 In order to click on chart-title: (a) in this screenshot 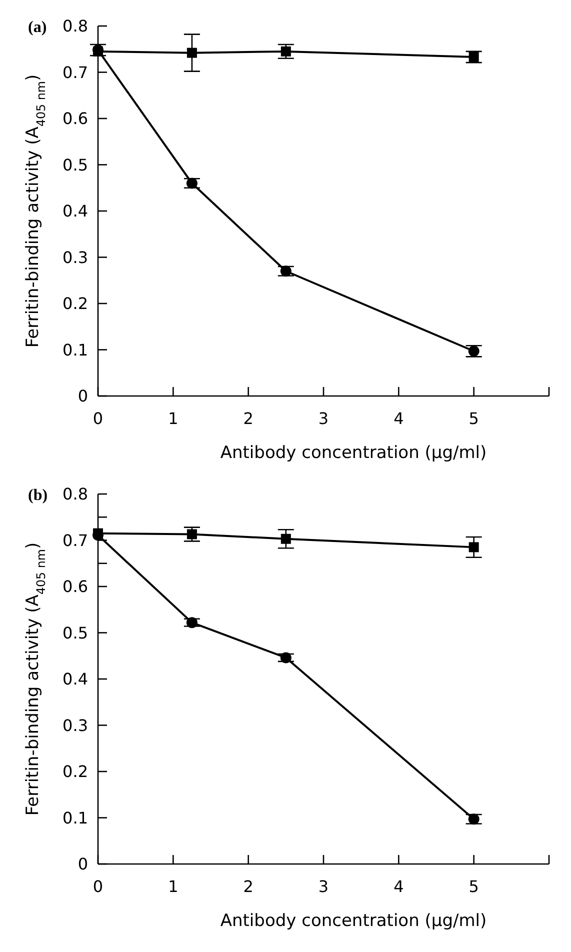, I will do `click(37, 27)`.